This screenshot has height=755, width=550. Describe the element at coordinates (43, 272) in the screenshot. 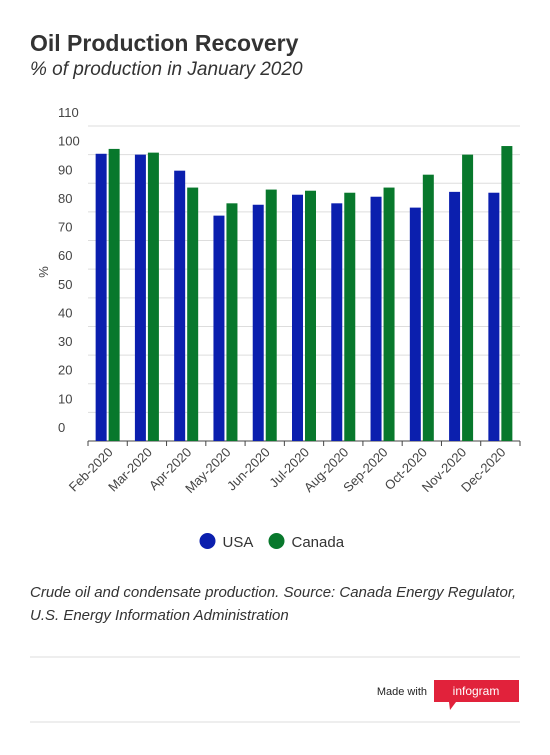

I see `y-axis-label: %` at that location.